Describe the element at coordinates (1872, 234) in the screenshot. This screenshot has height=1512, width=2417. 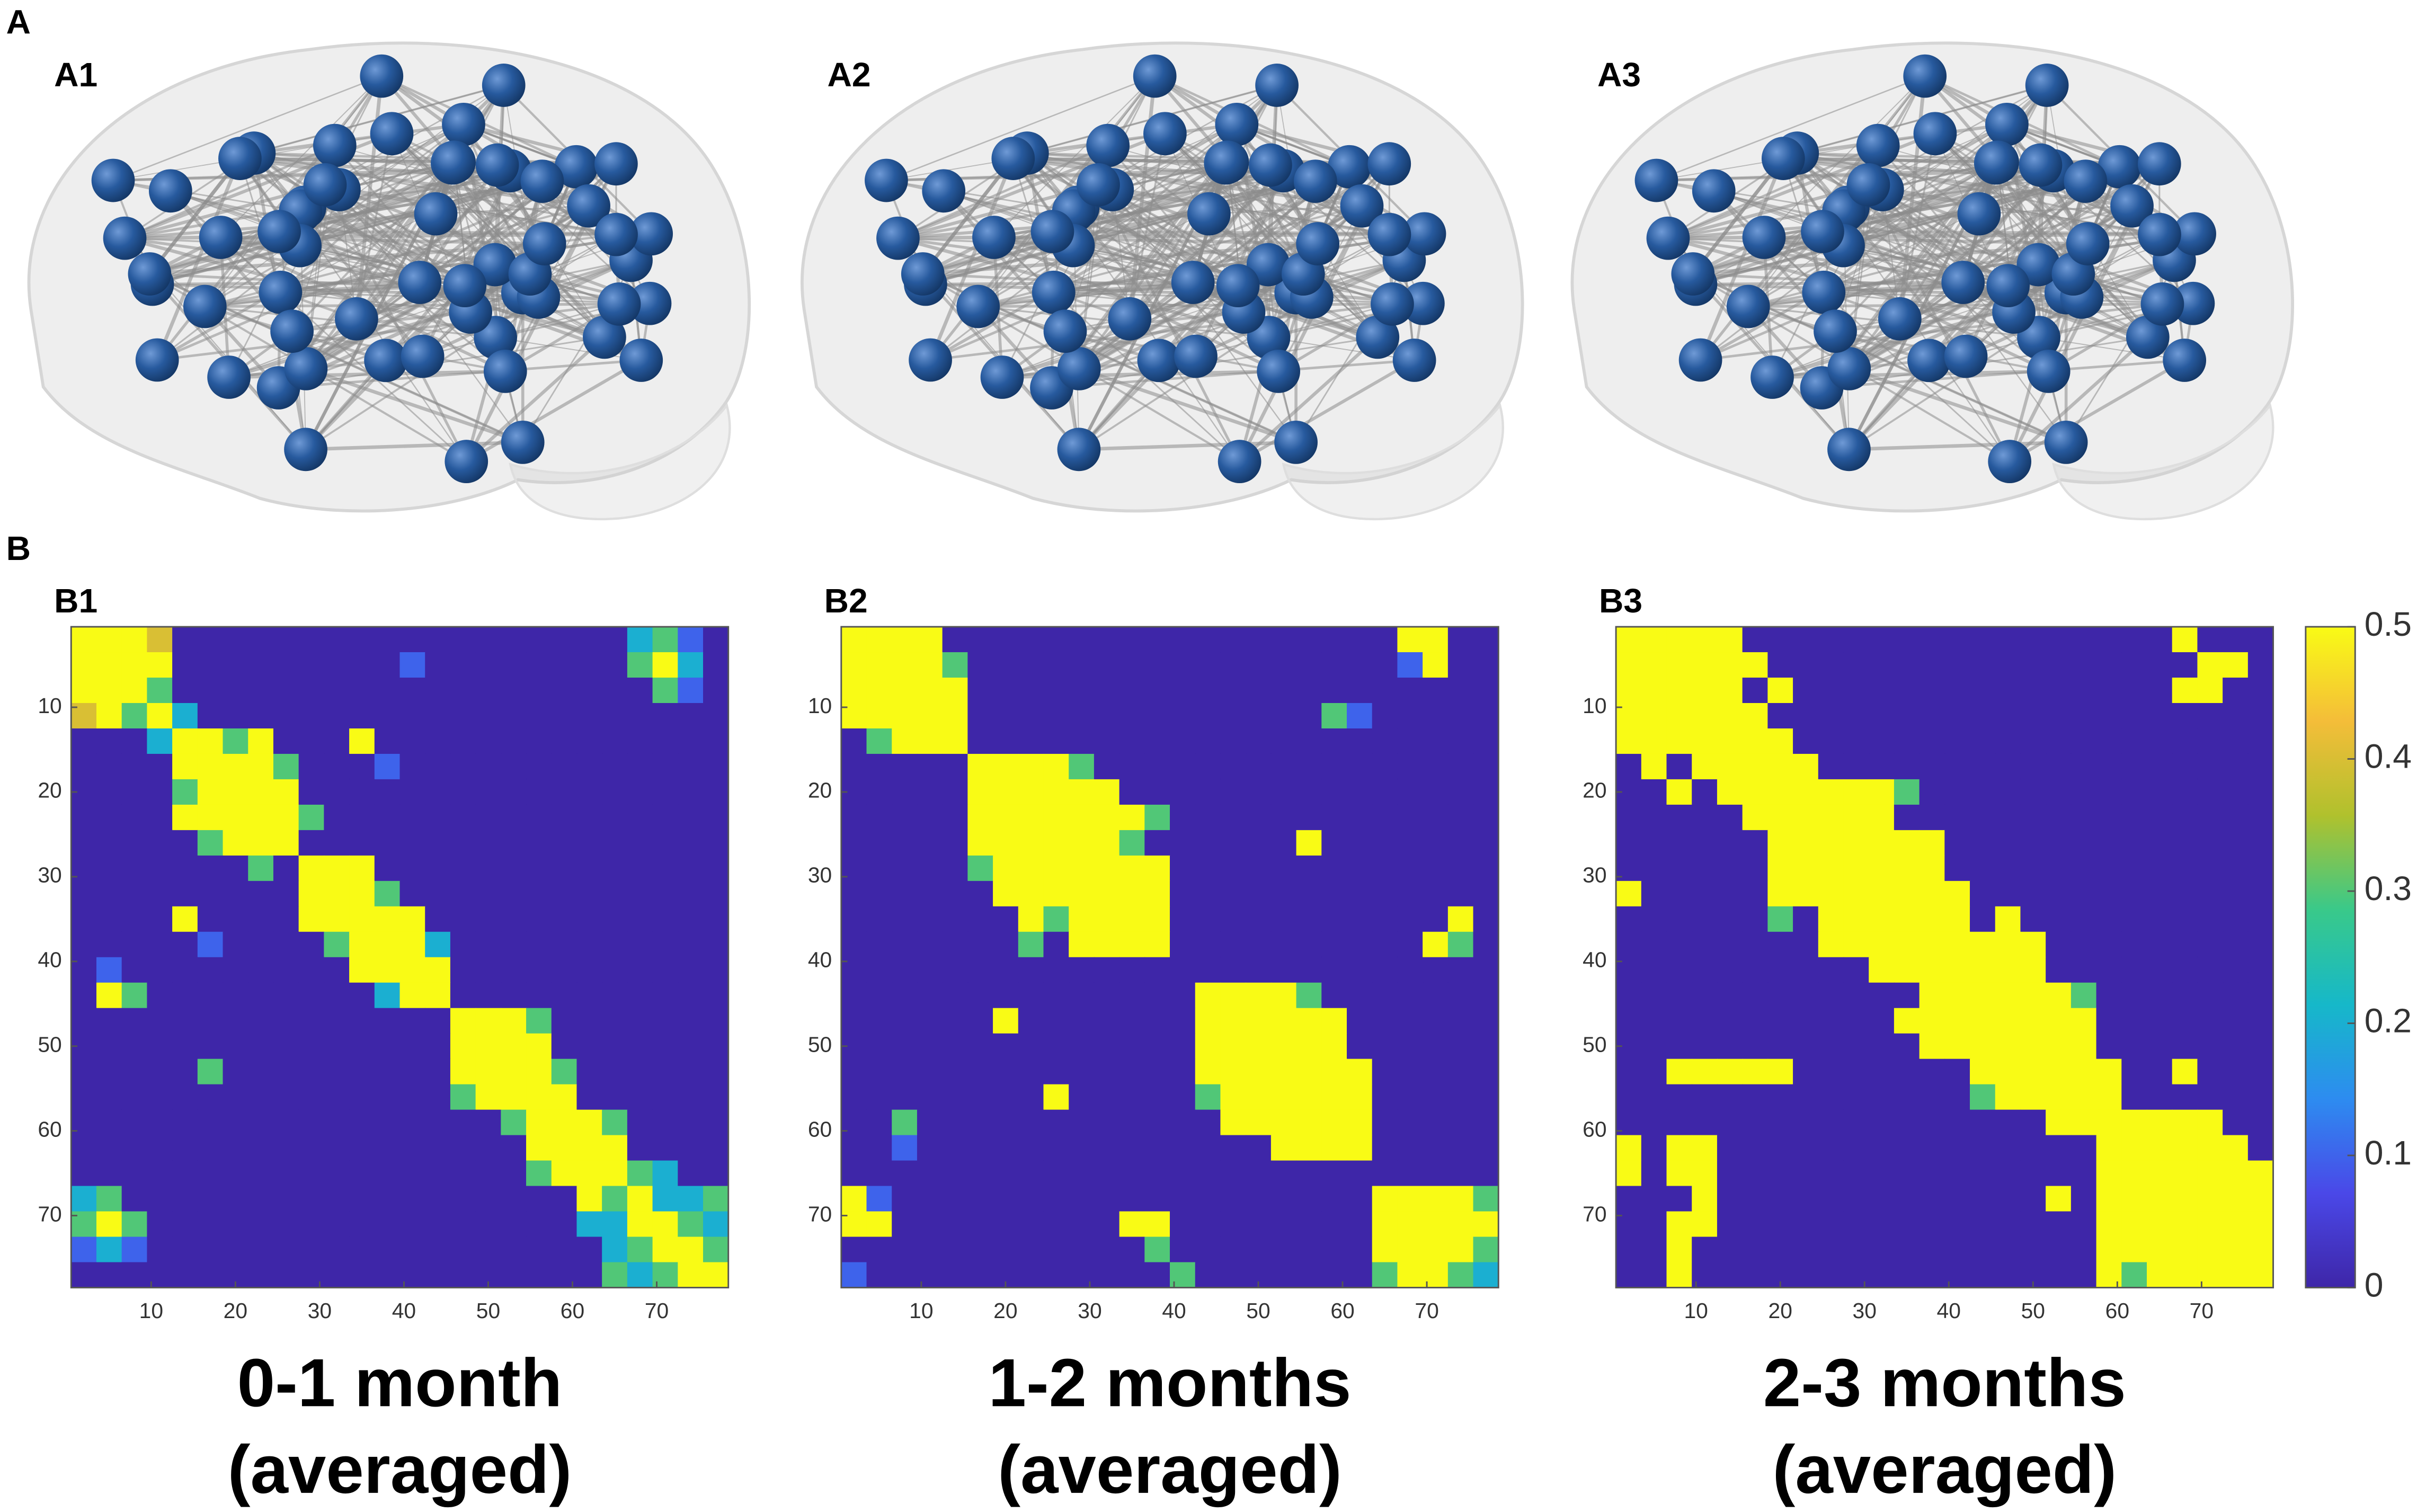
I see `brain-edge` at that location.